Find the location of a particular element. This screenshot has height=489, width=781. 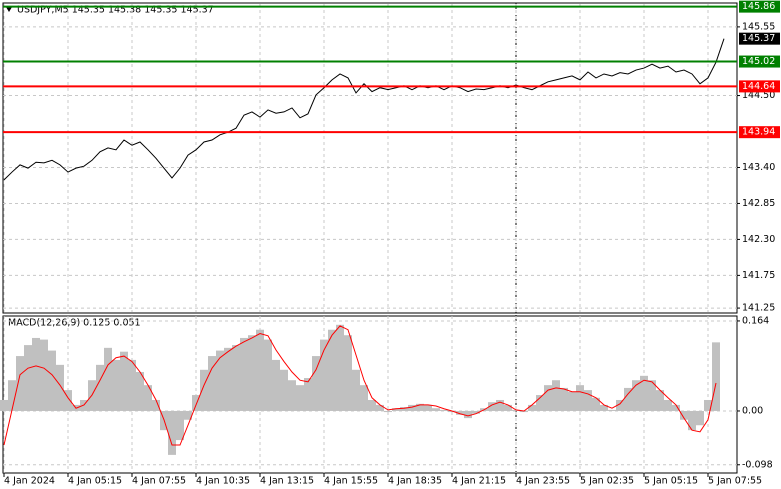

y-tick-label: 143.40 is located at coordinates (758, 167).